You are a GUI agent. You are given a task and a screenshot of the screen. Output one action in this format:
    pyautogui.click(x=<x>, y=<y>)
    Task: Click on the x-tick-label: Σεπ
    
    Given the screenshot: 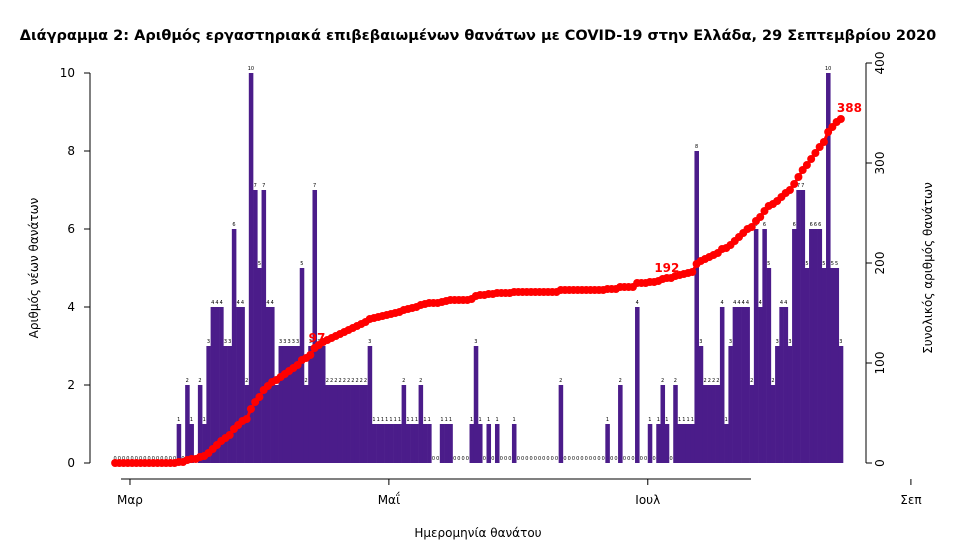 What is the action you would take?
    pyautogui.click(x=910, y=500)
    